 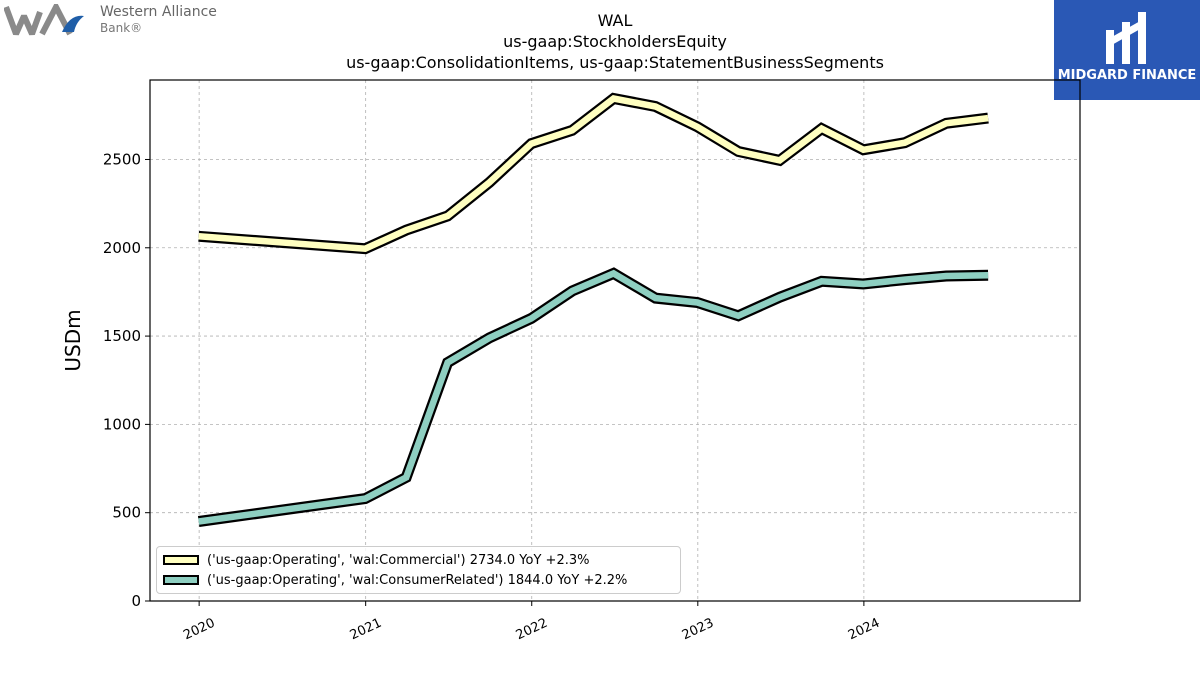 I want to click on midgard-finance-text: MIDGARD FINANCE, so click(x=1127, y=75).